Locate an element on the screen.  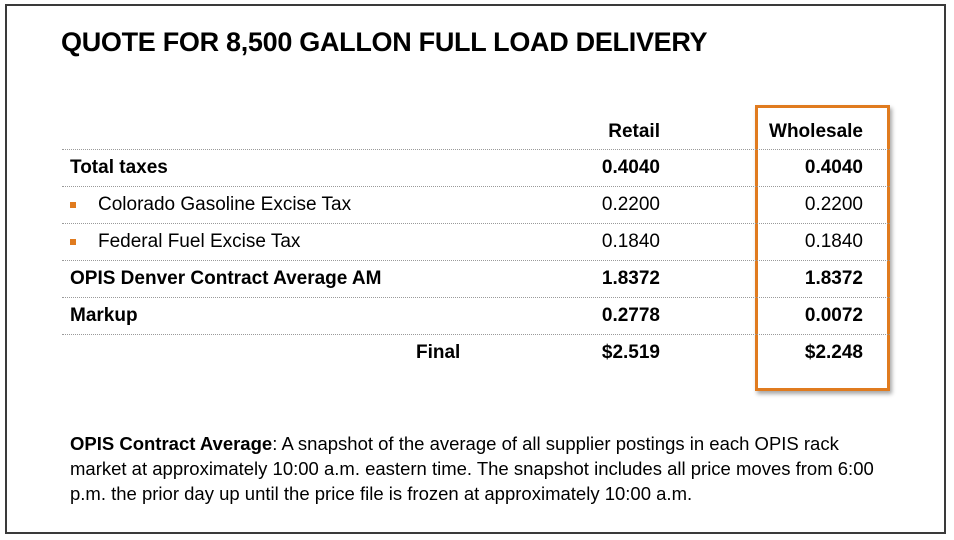
wholesale-value: $2.248 is located at coordinates (833, 352).